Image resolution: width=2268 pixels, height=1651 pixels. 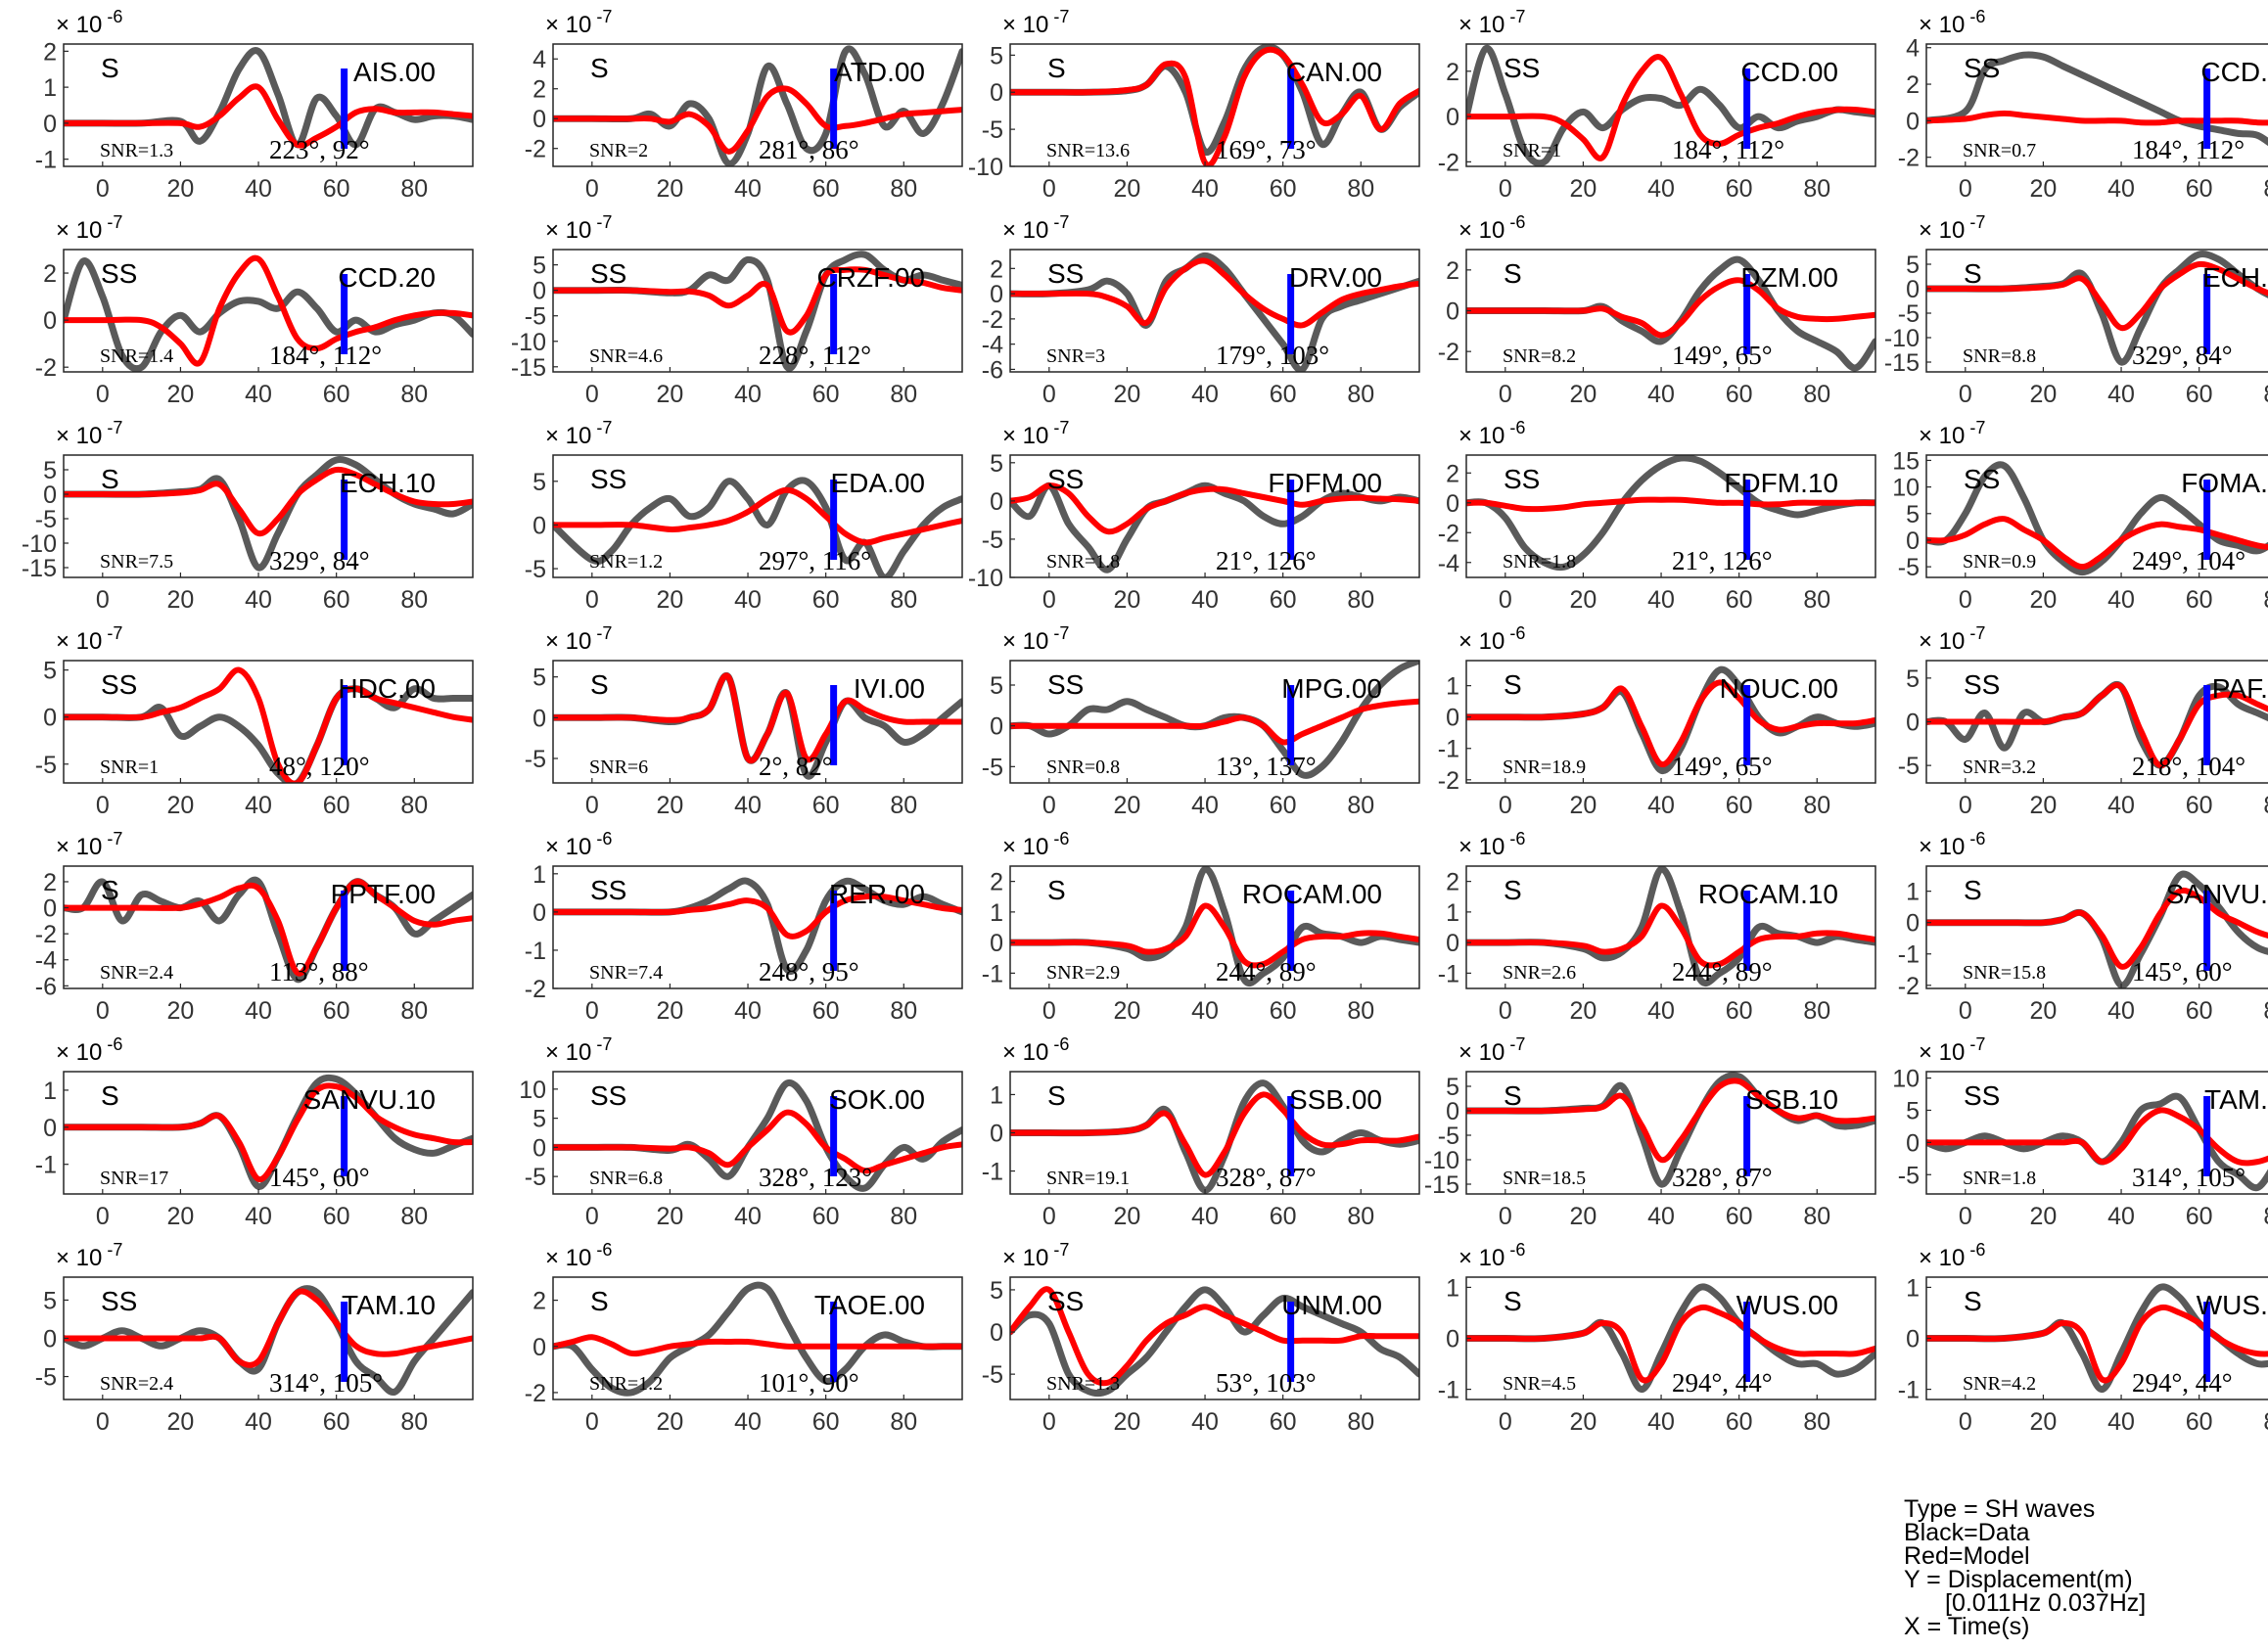 I want to click on azimuth-distance-label: 244°, 89°, so click(x=1266, y=971).